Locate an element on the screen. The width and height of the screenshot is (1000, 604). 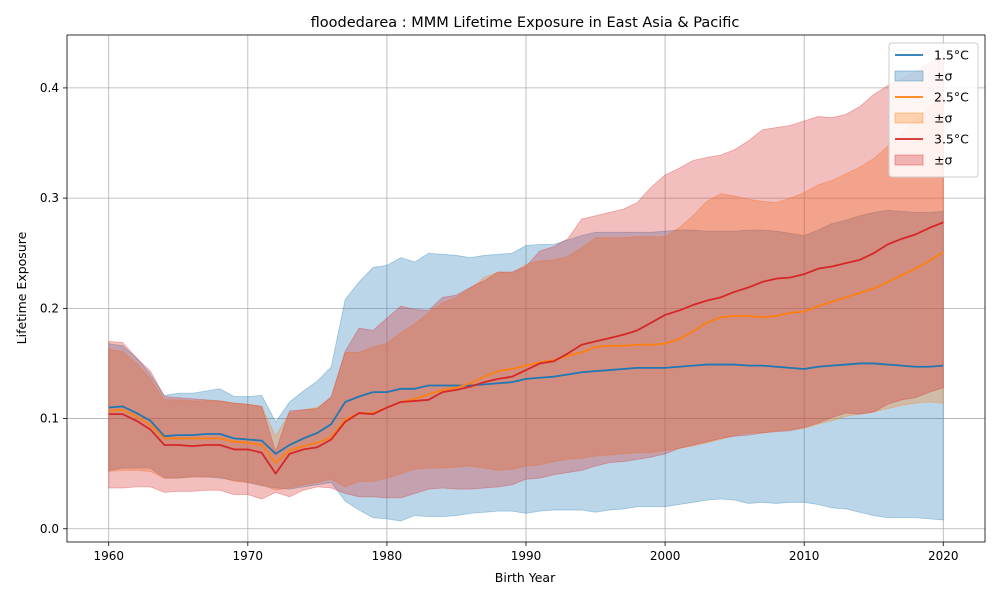
x-tick-label: 1970 is located at coordinates (248, 556).